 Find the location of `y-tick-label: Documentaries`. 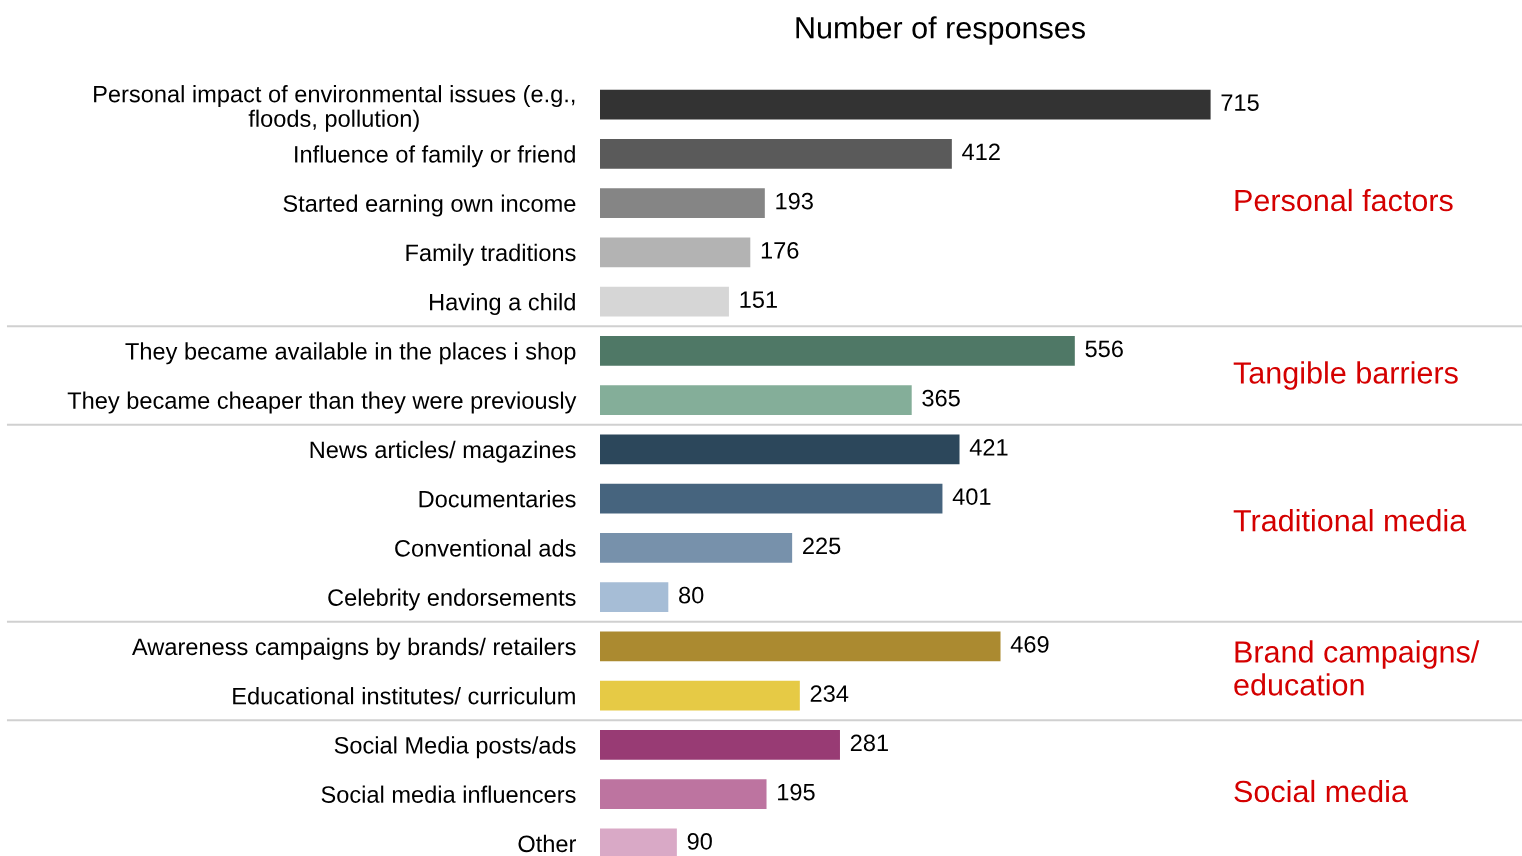

y-tick-label: Documentaries is located at coordinates (497, 499).